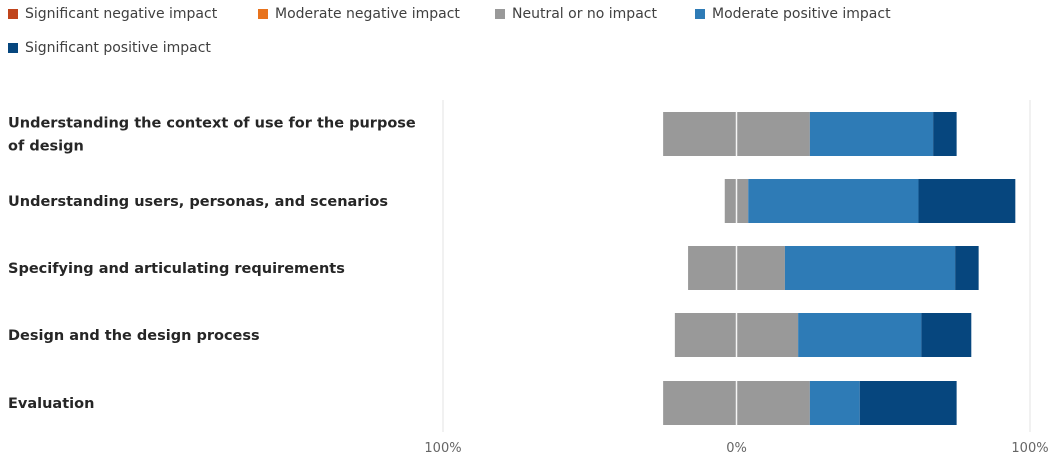 This screenshot has height=457, width=1050. I want to click on legend-label-significant-positive: Significant positive impact, so click(118, 48).